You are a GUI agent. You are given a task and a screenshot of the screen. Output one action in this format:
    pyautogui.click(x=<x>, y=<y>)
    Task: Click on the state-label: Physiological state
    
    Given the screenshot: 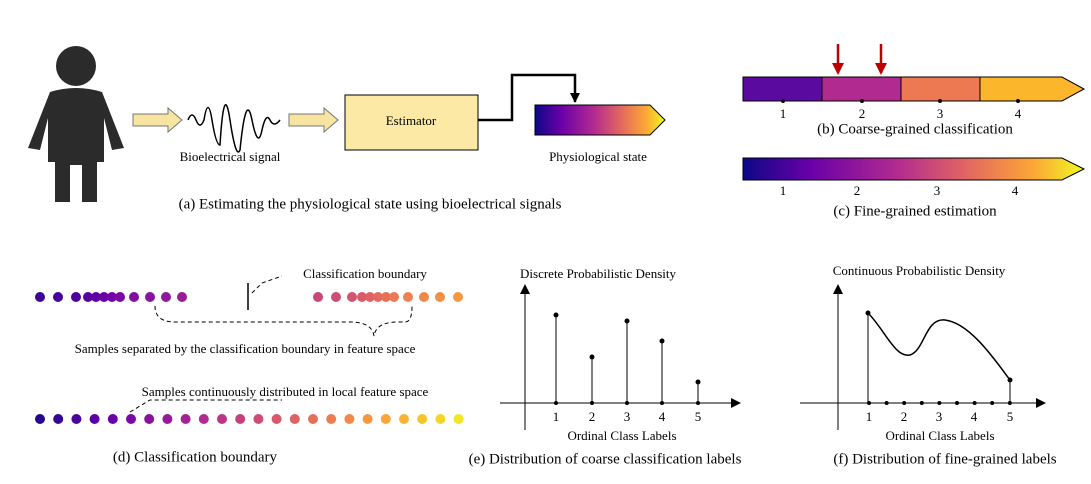 What is the action you would take?
    pyautogui.click(x=598, y=156)
    